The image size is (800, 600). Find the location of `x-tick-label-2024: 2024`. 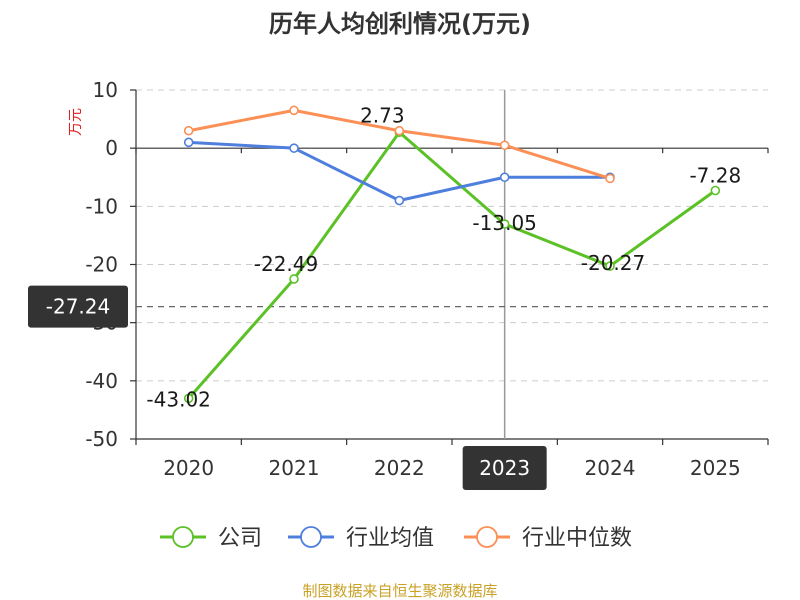

x-tick-label-2024: 2024 is located at coordinates (610, 468).